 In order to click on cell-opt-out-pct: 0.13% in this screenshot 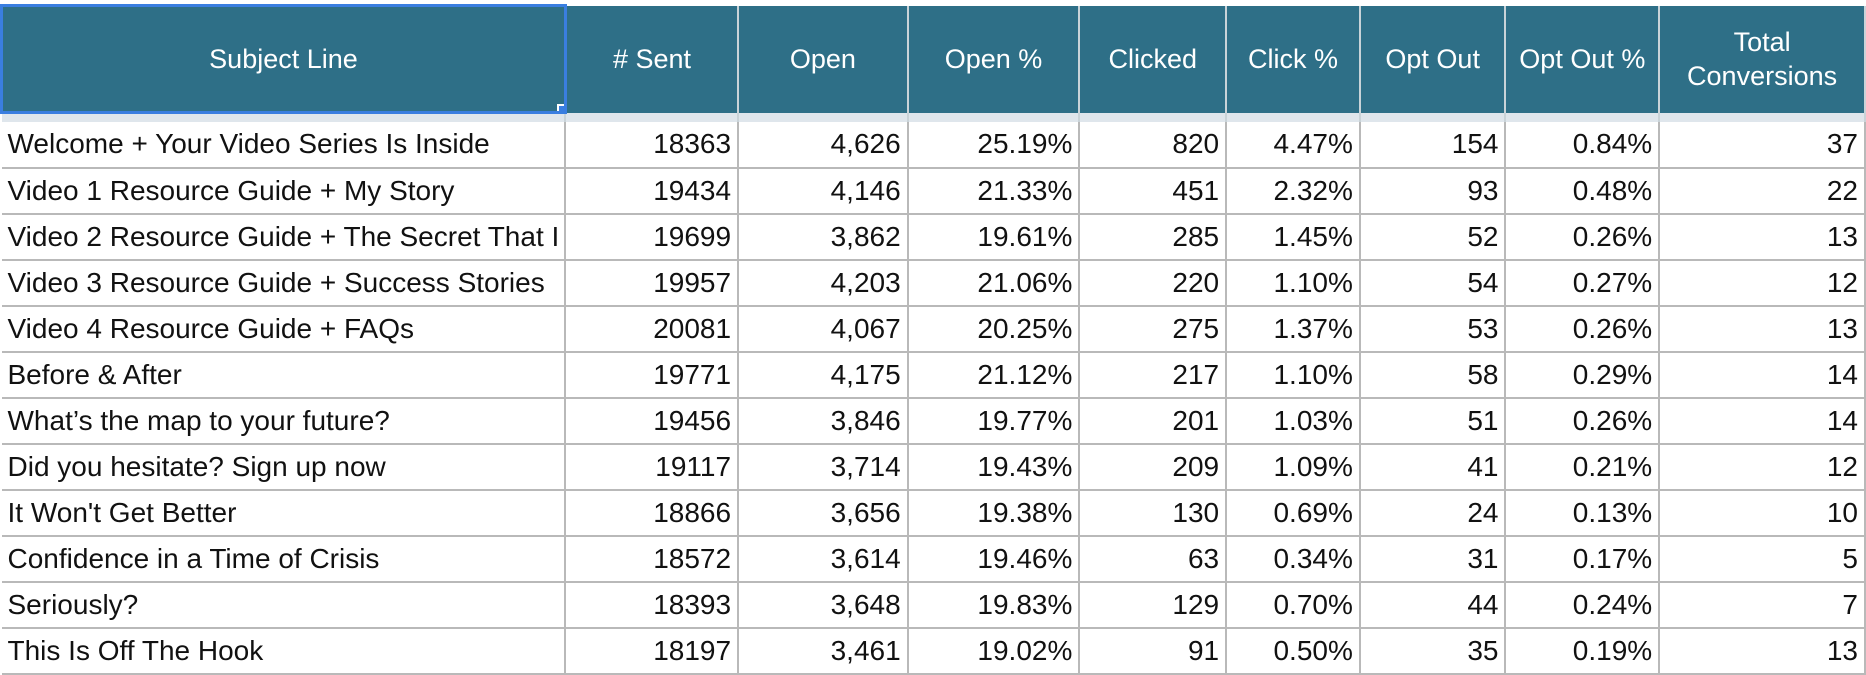, I will do `click(1583, 513)`.